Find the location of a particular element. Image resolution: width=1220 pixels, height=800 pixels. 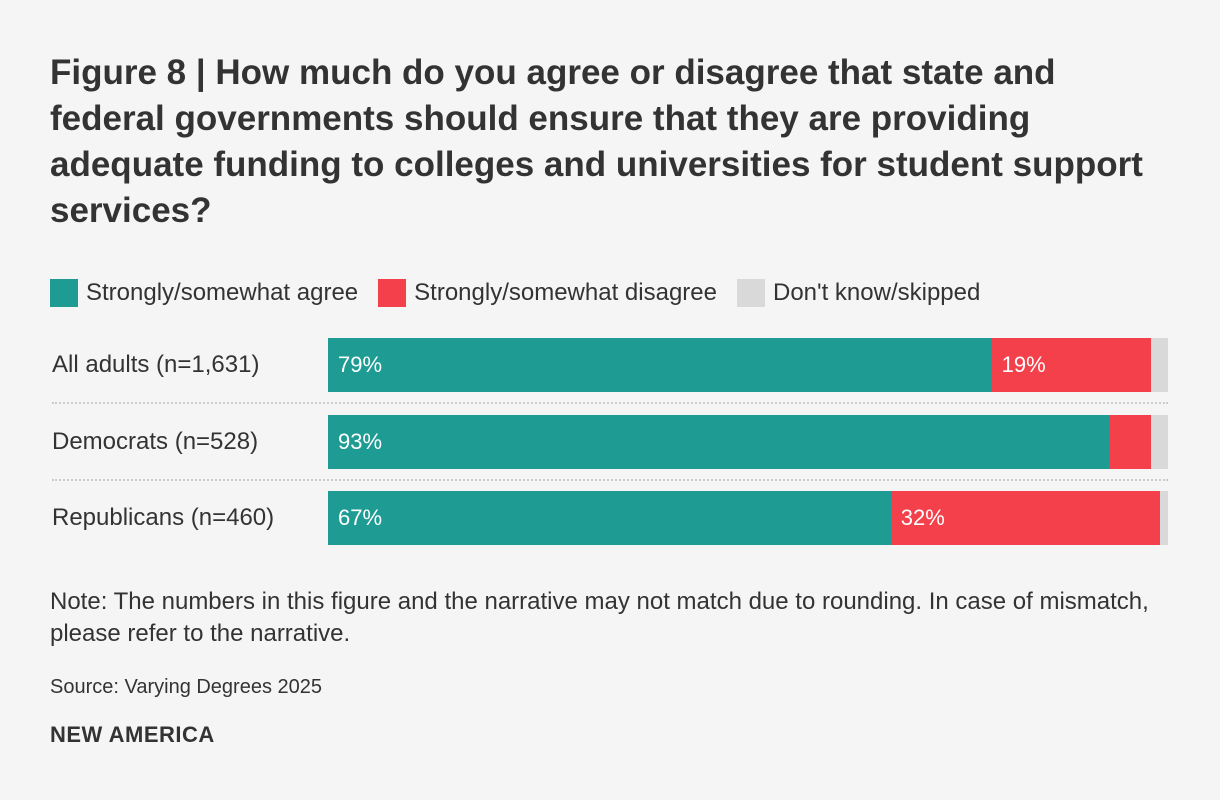

chart-source: Source: Varying Degrees 2025 is located at coordinates (186, 687).